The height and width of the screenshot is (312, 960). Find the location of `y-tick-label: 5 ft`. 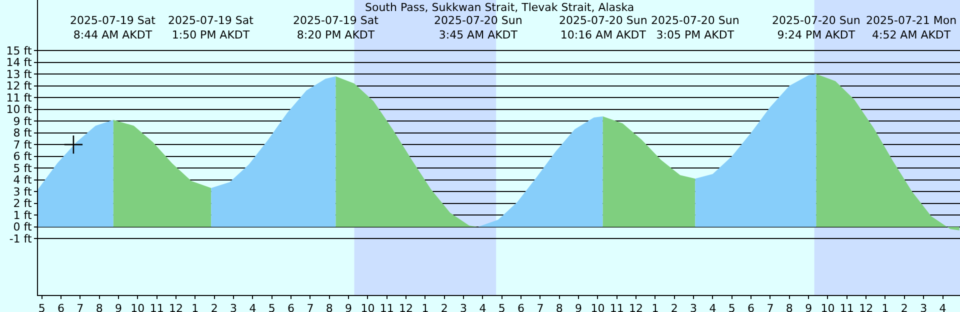

y-tick-label: 5 ft is located at coordinates (22, 168).